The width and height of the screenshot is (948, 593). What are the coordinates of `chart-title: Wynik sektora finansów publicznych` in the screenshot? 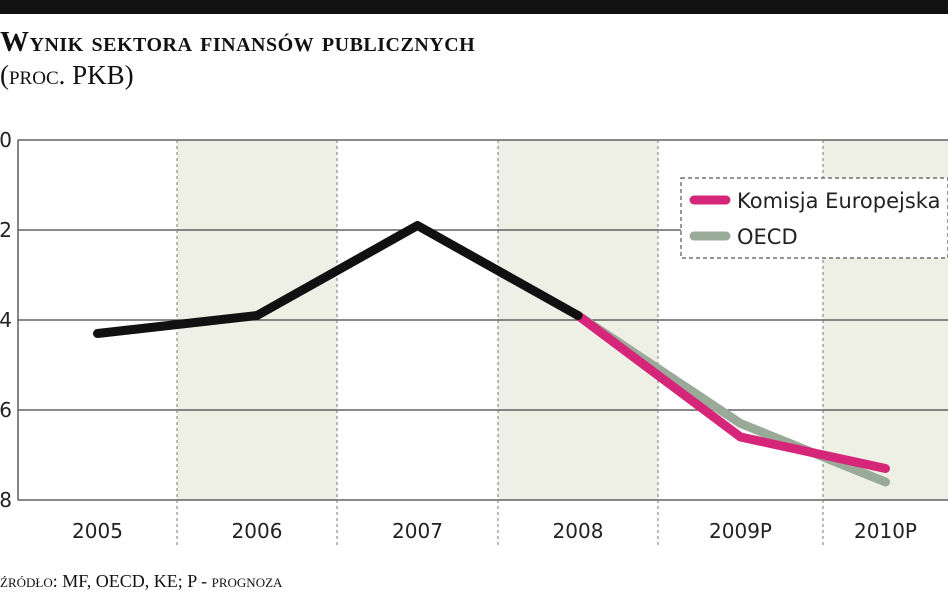 It's located at (238, 42).